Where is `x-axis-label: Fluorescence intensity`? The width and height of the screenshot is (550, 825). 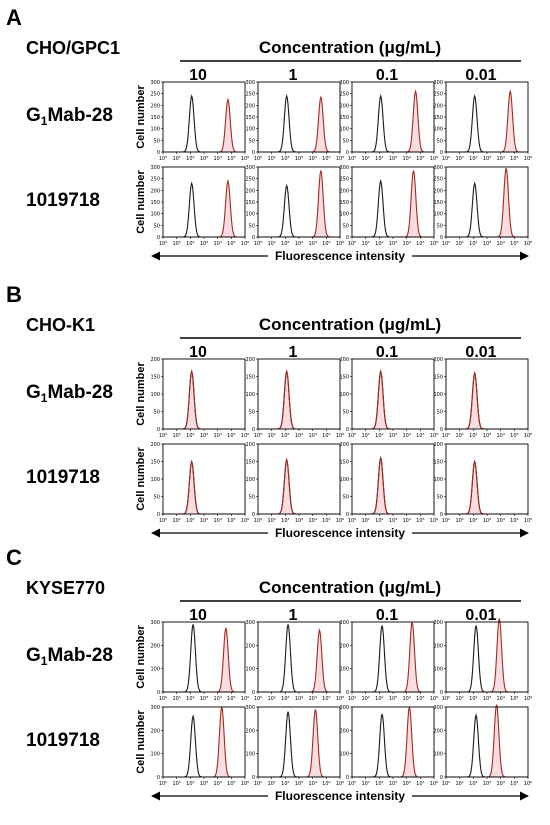
x-axis-label: Fluorescence intensity is located at coordinates (340, 533).